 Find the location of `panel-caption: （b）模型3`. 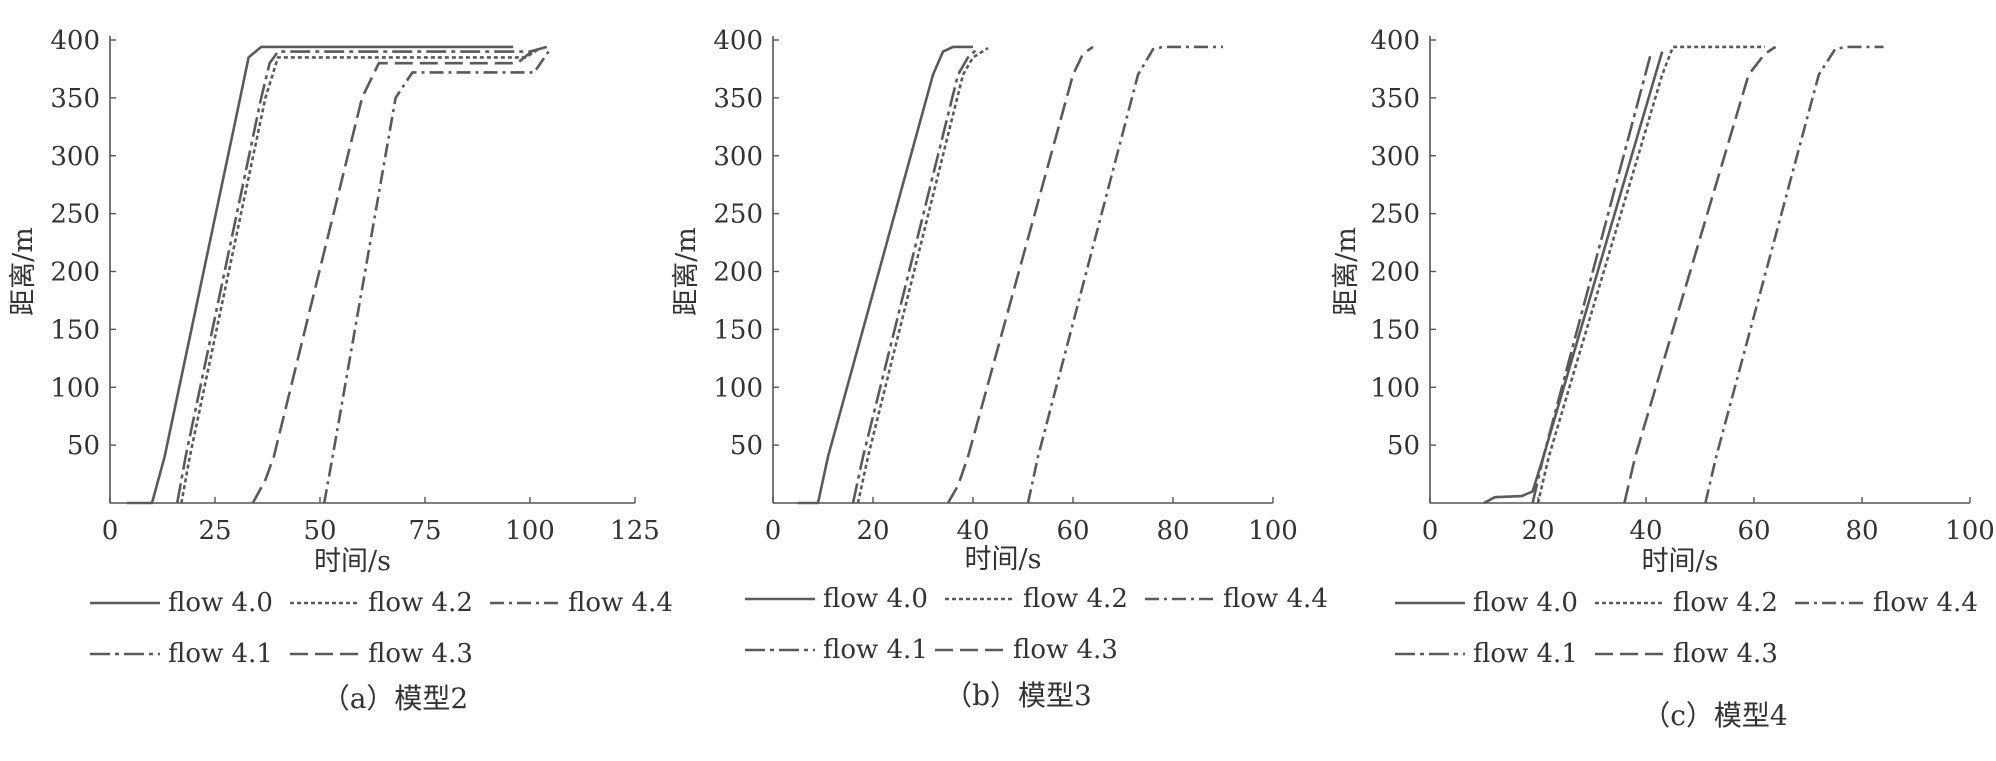

panel-caption: （b）模型3 is located at coordinates (1018, 695).